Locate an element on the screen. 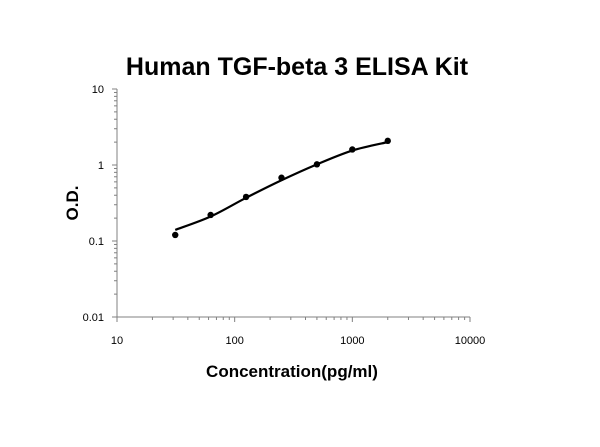 The image size is (600, 447). y-tick-label: 1 is located at coordinates (101, 166).